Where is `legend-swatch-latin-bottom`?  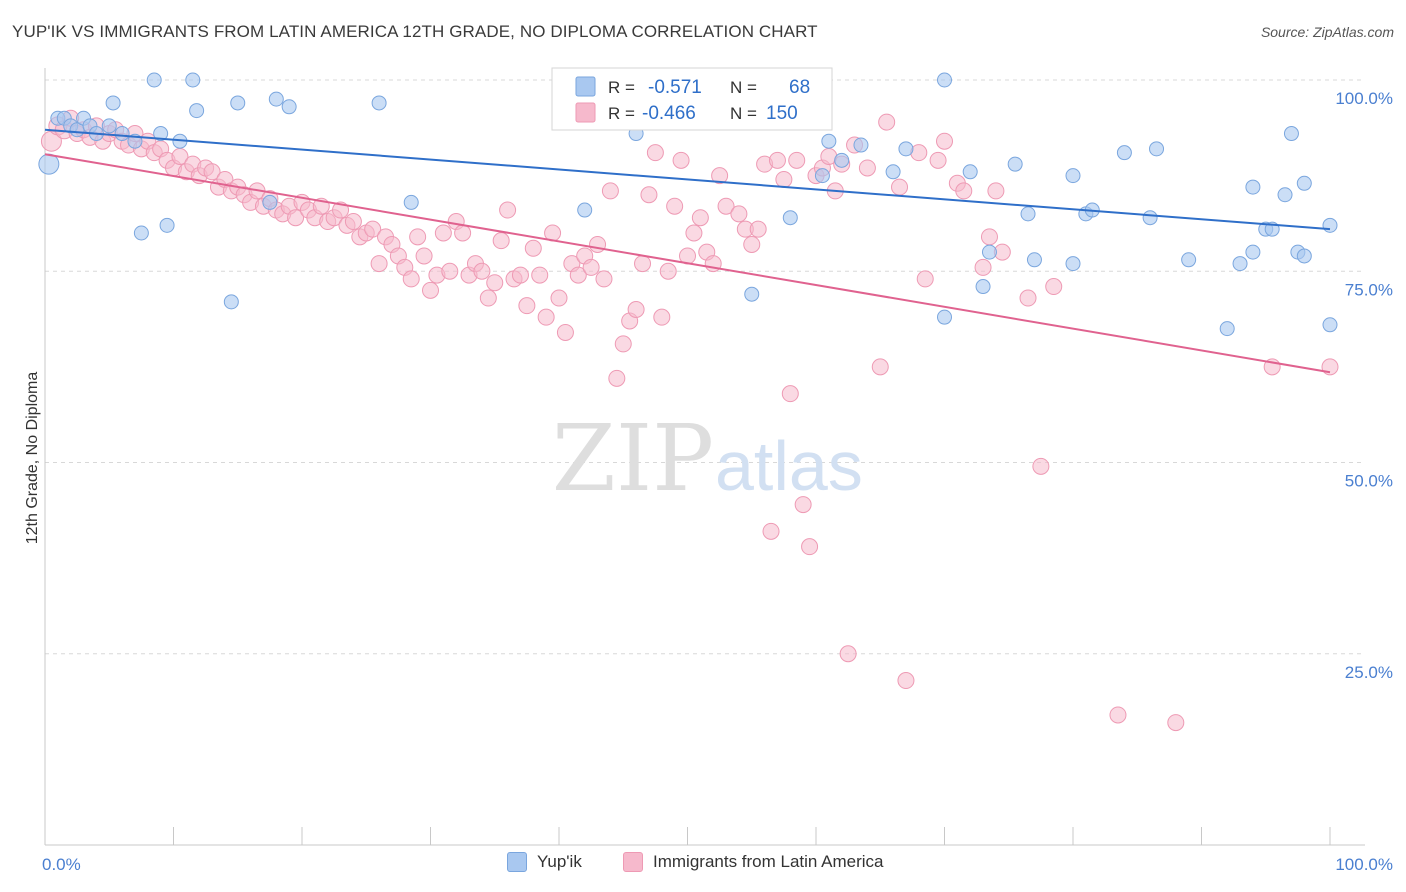
legend-swatch-latin-bottom is located at coordinates (633, 862).